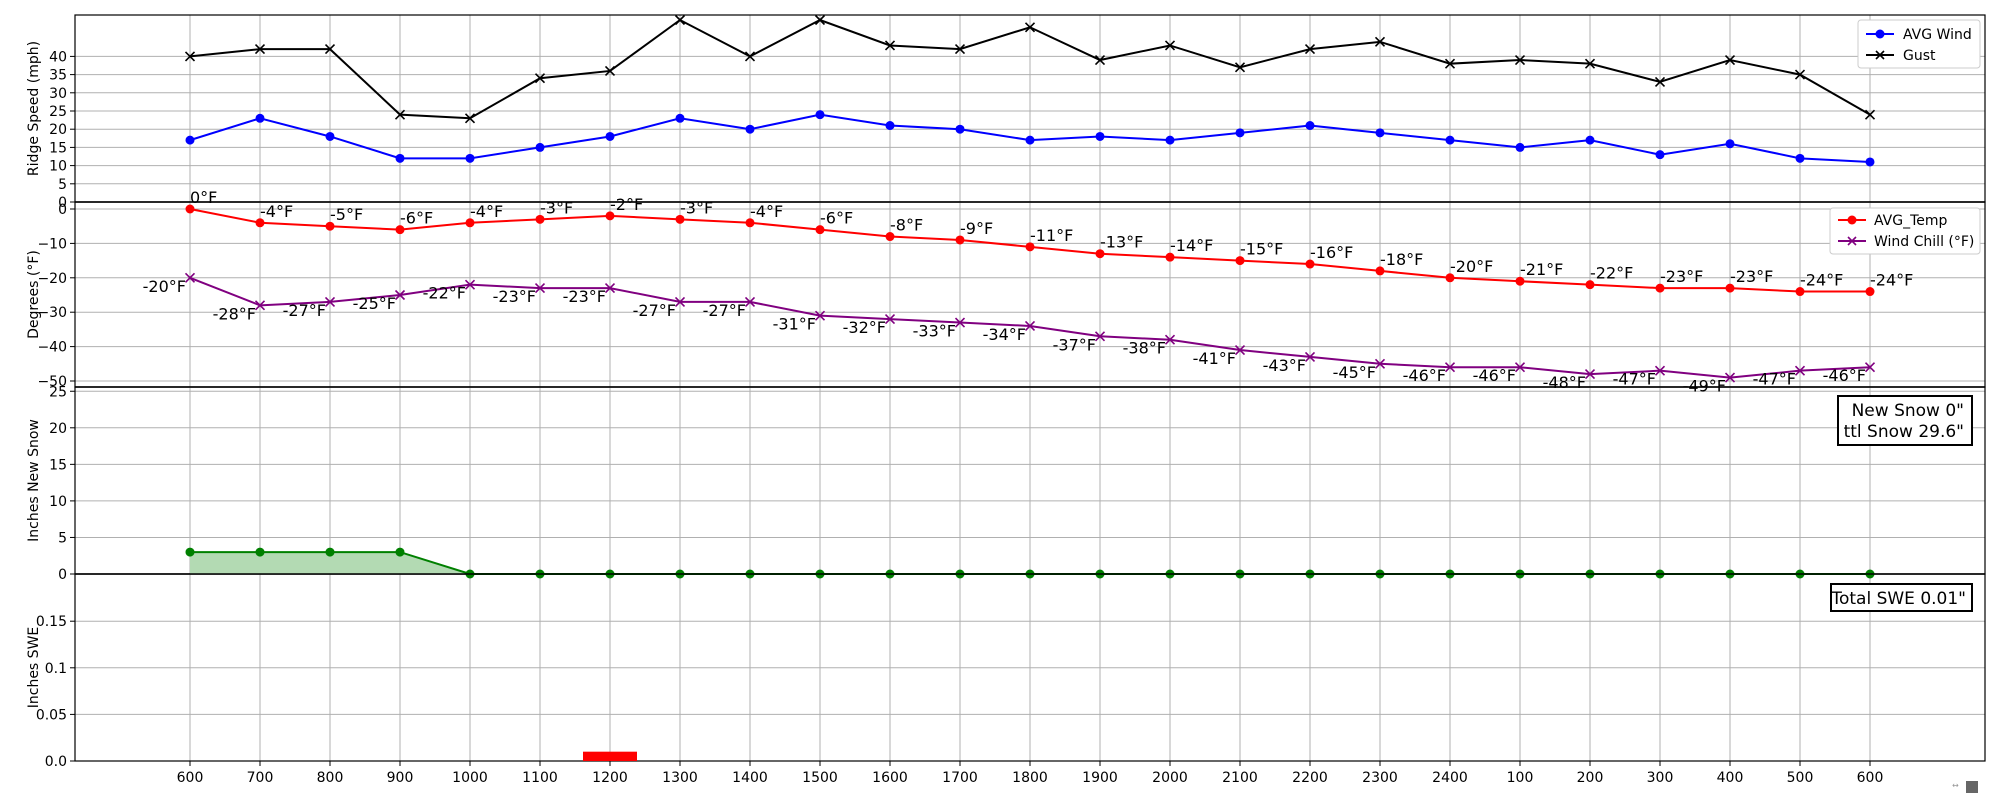 The height and width of the screenshot is (804, 2000). I want to click on y-axis-label: Inches SWE, so click(34, 668).